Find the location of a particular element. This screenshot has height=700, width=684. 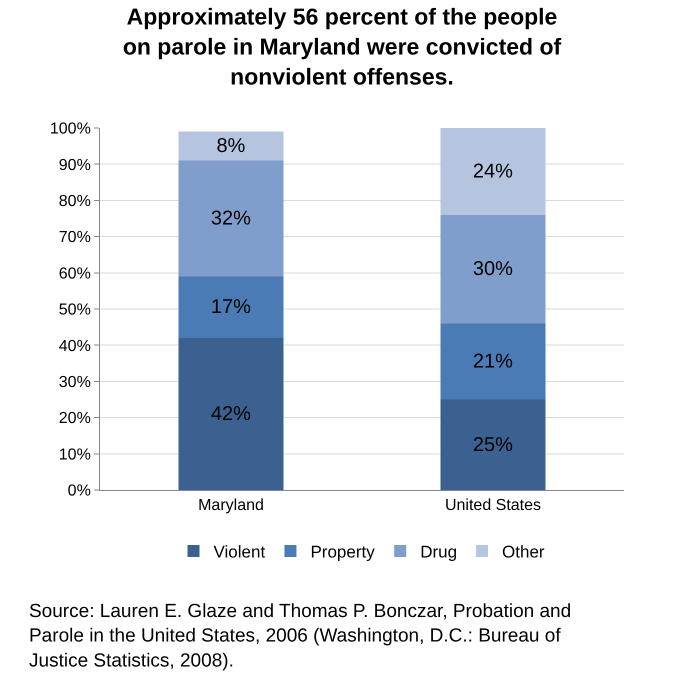

data-label: 24% is located at coordinates (493, 171).